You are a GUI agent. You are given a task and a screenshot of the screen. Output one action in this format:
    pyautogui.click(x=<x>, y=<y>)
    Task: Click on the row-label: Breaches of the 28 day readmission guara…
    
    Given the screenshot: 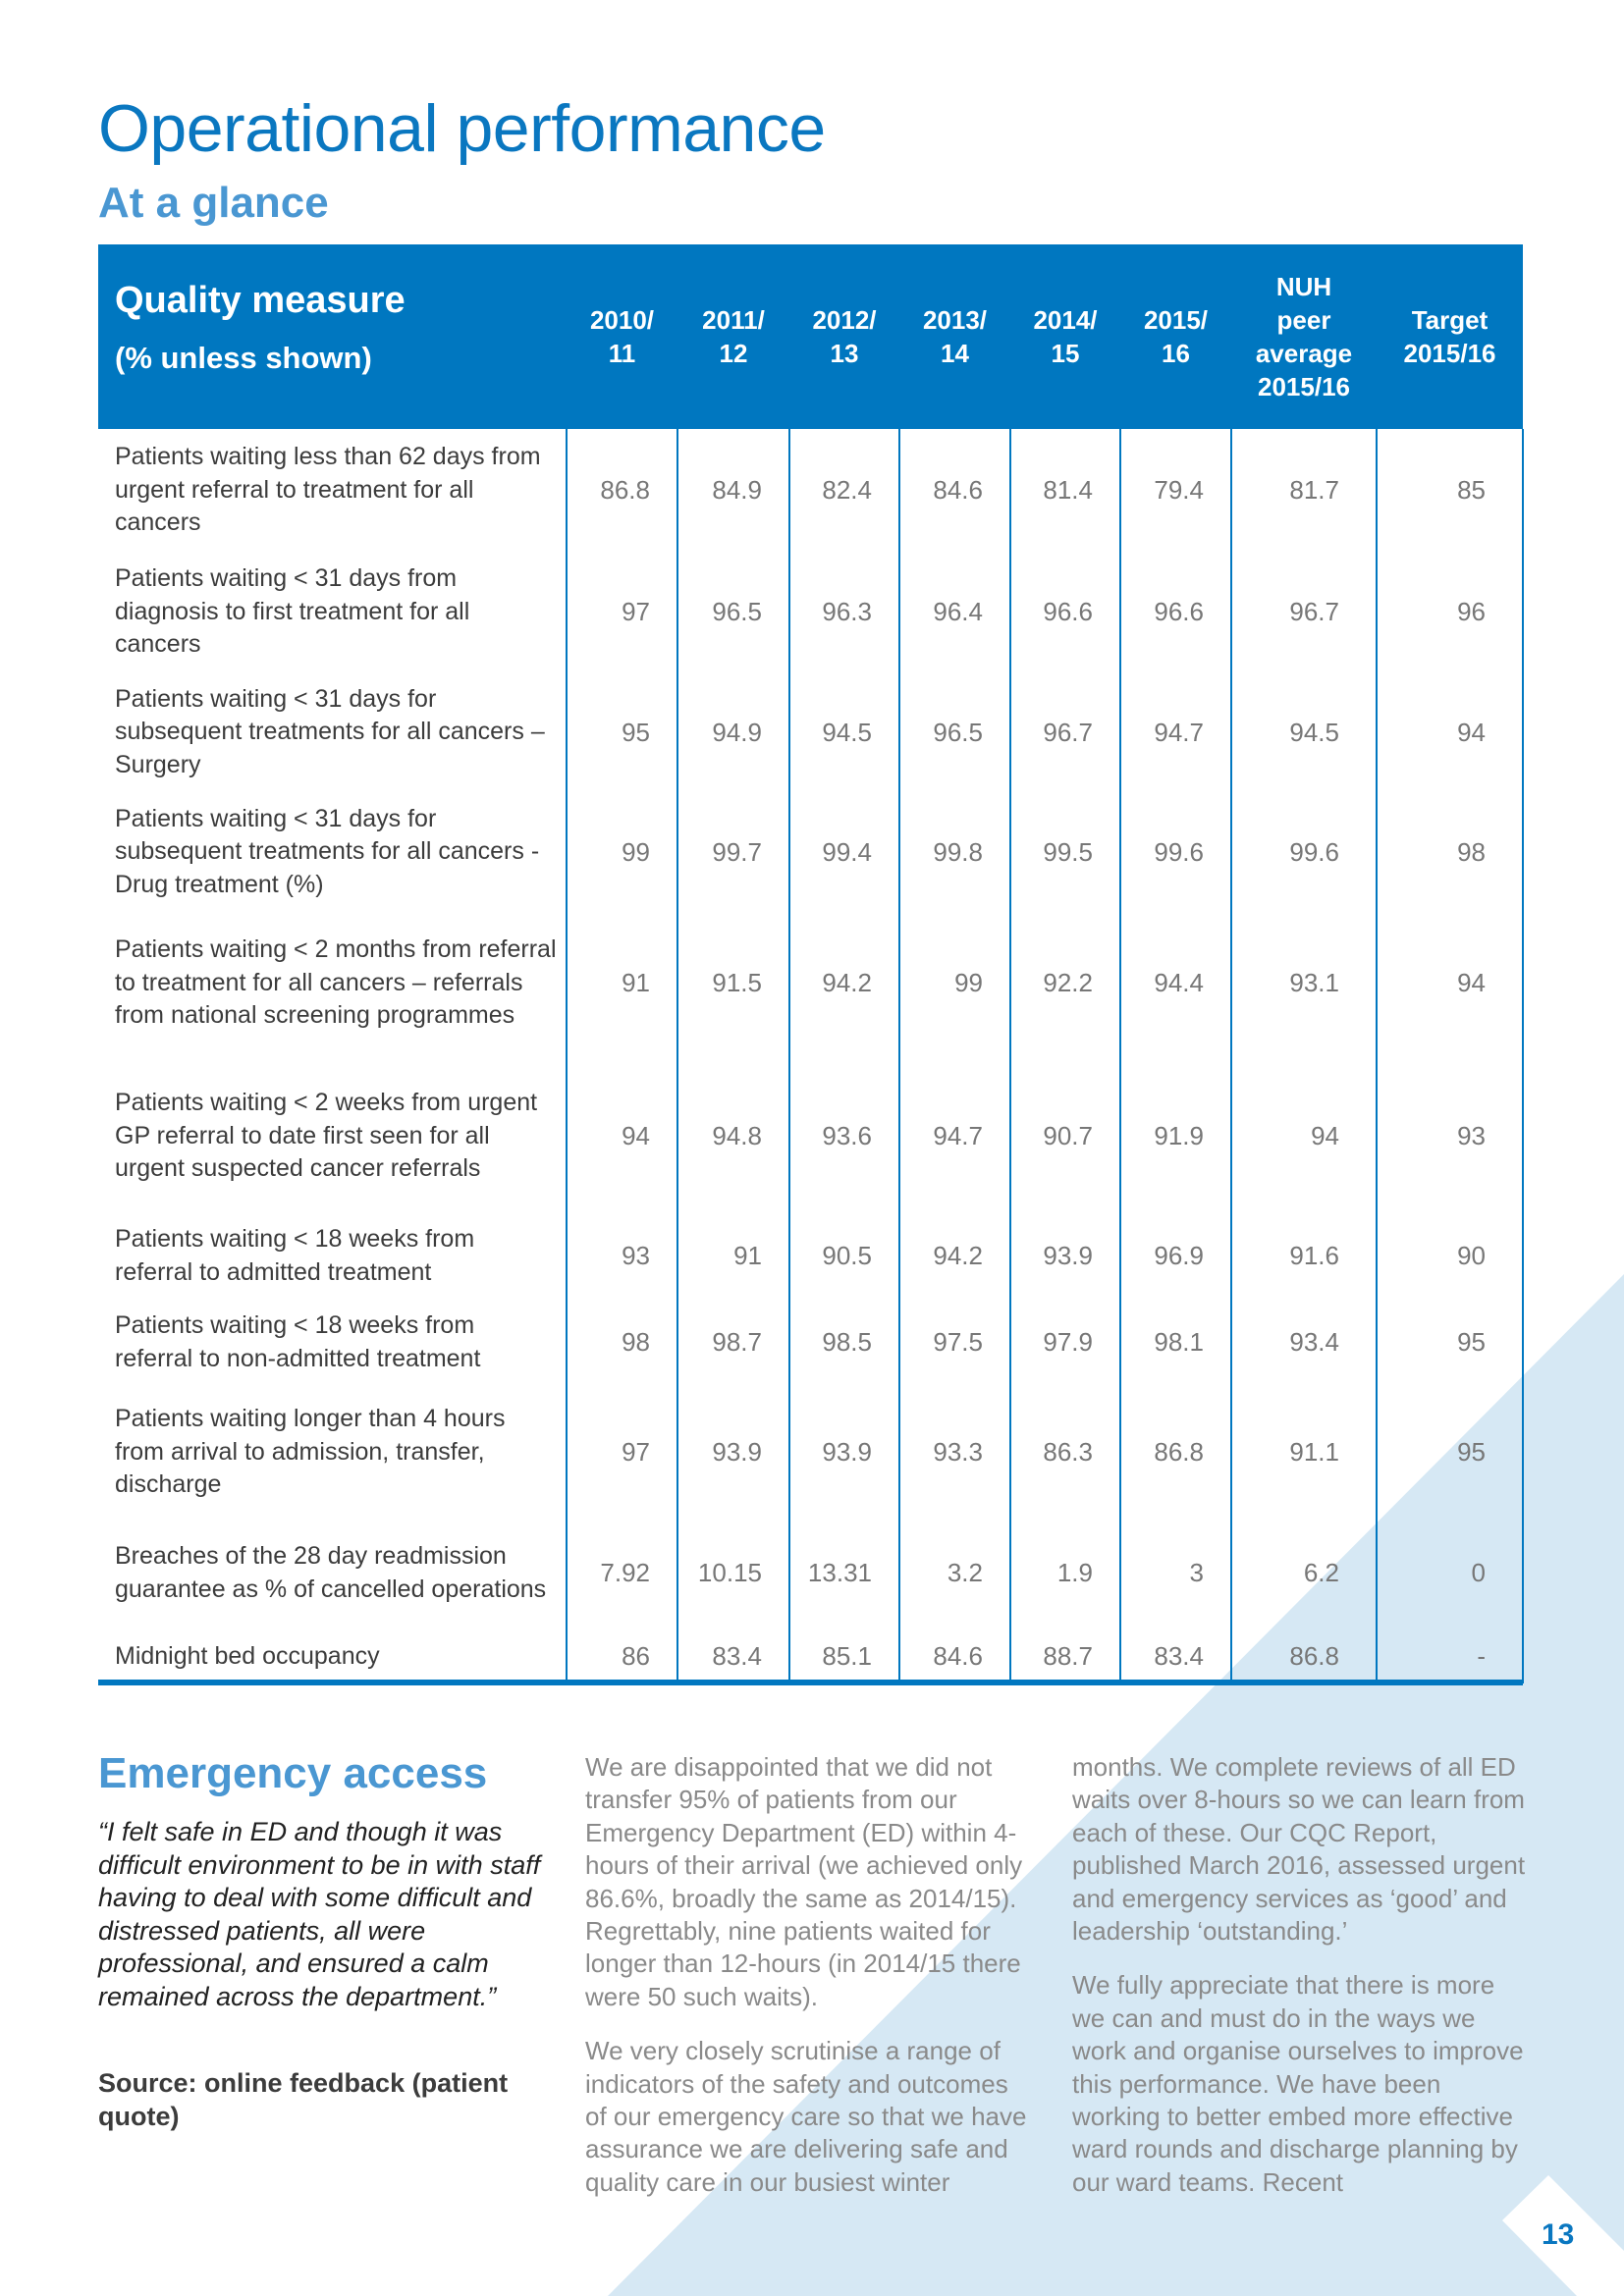 What is the action you would take?
    pyautogui.click(x=331, y=1573)
    